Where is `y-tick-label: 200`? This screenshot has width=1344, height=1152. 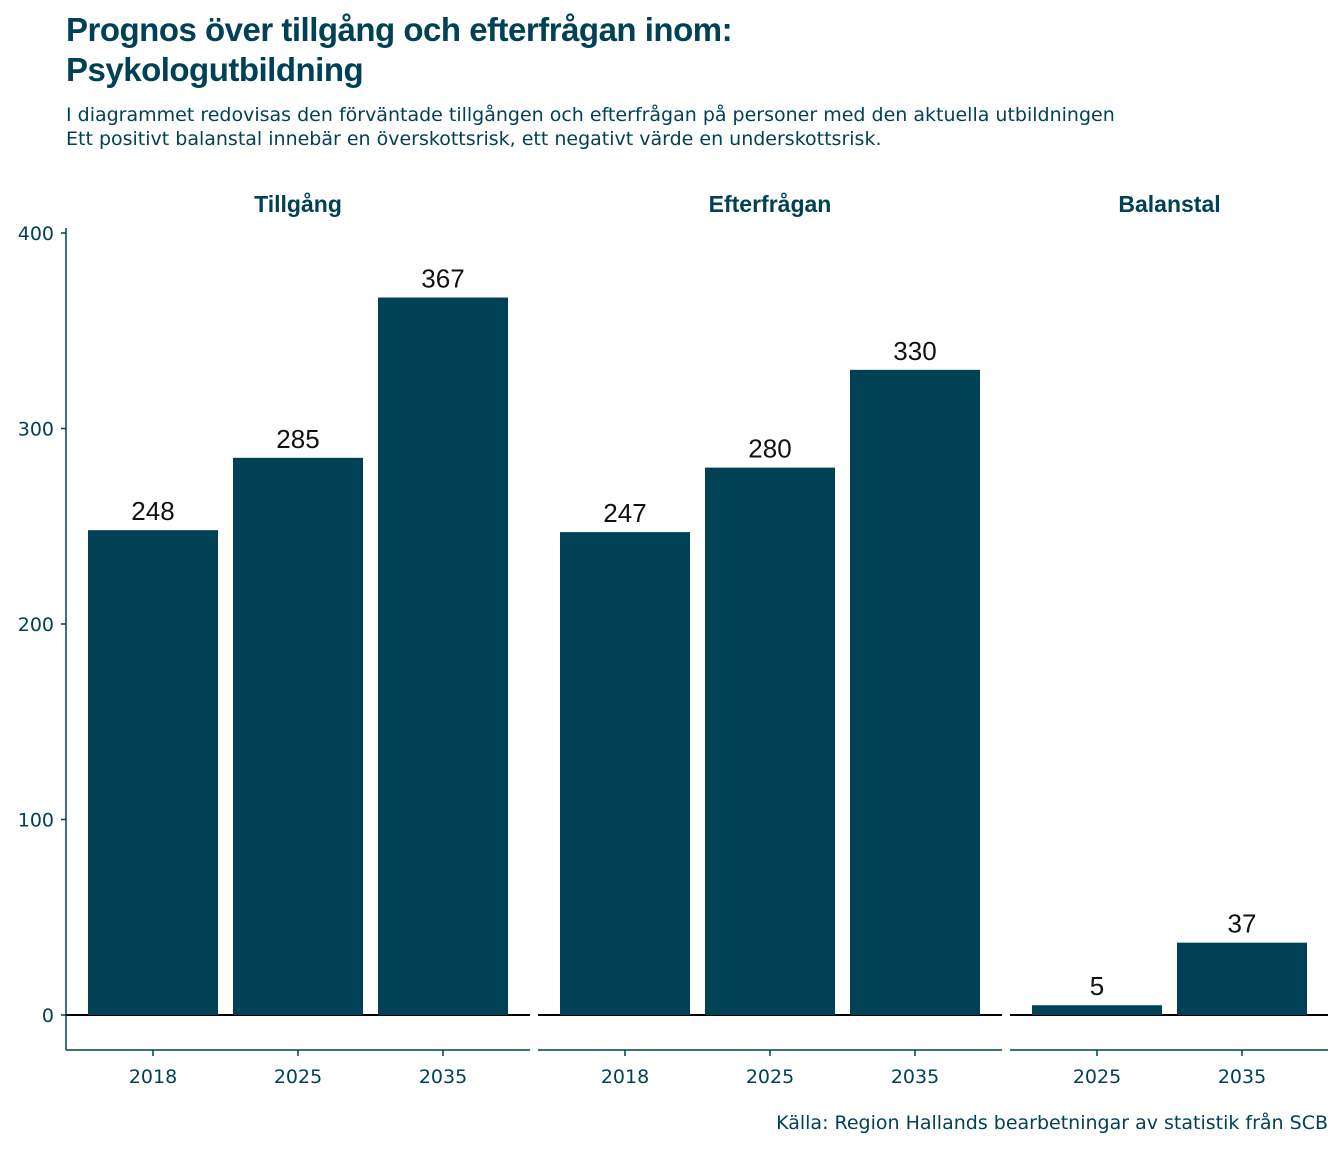 y-tick-label: 200 is located at coordinates (36, 625).